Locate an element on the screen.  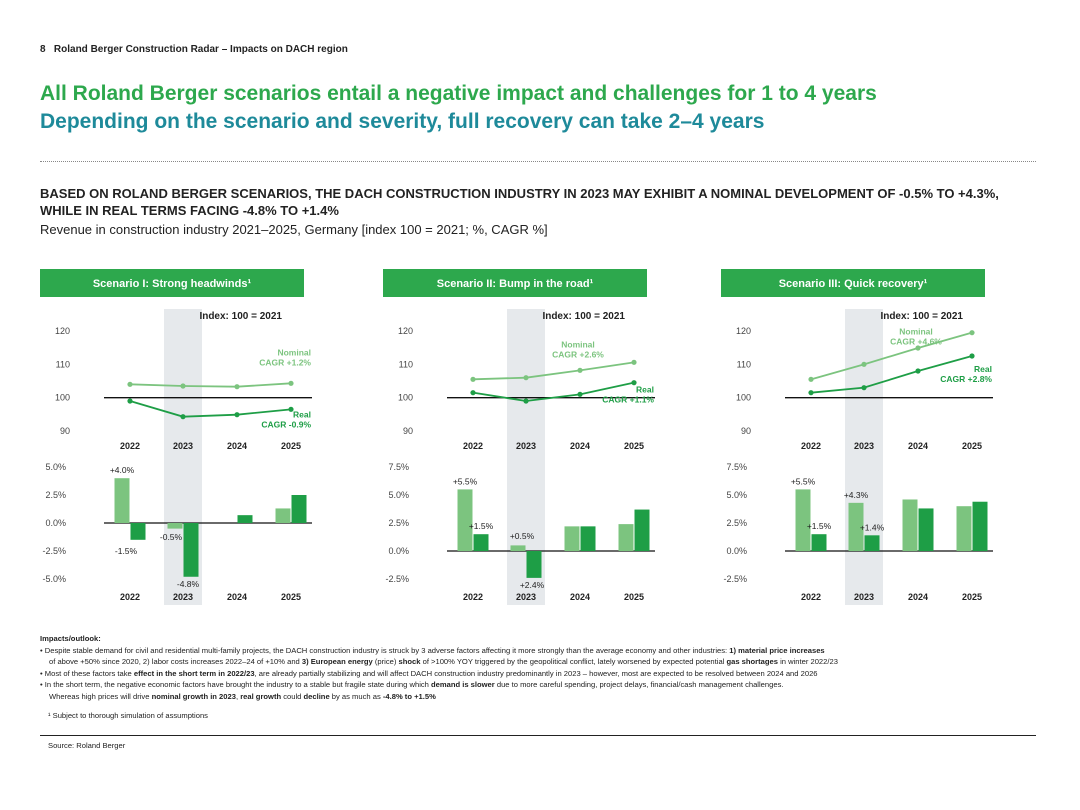
real-series-label: Real is located at coordinates (302, 414).